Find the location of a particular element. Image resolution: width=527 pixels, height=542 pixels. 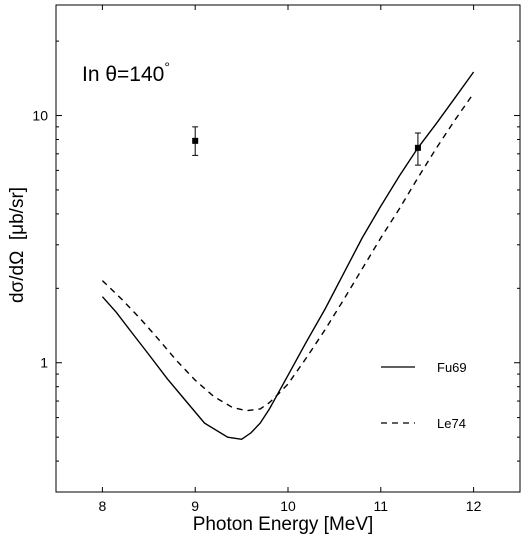

annotation-degree: ° is located at coordinates (167, 67).